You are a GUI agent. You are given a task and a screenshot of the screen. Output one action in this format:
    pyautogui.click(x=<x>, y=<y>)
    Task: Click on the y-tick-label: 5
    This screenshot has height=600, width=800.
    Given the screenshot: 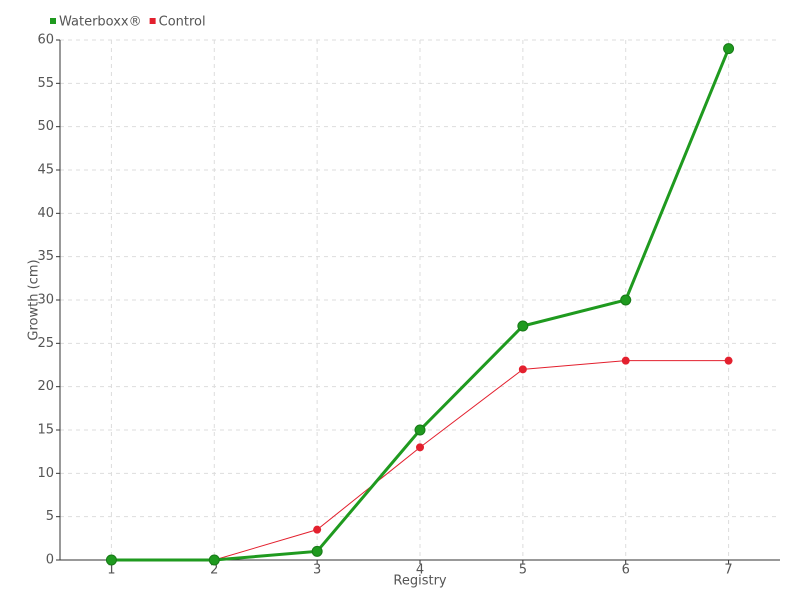 What is the action you would take?
    pyautogui.click(x=50, y=516)
    